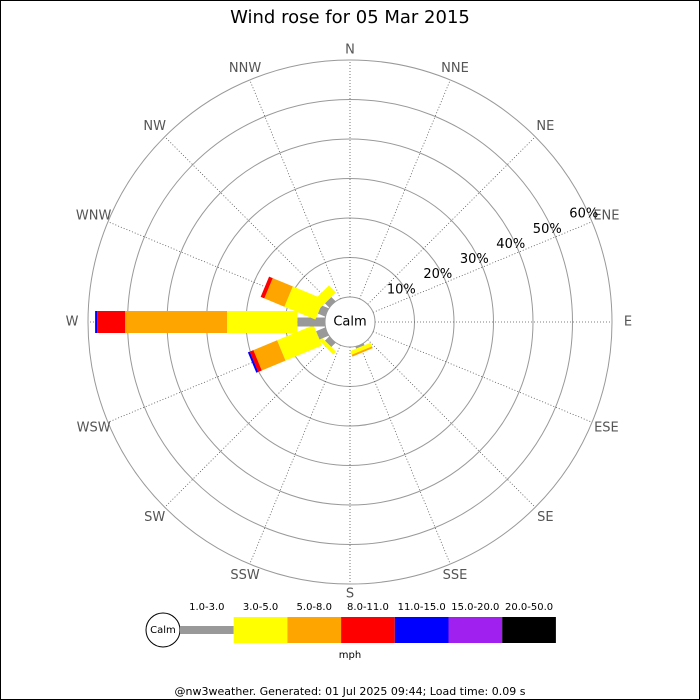 This screenshot has height=700, width=700. What do you see at coordinates (401, 289) in the screenshot?
I see `r-tick-label: 10%` at bounding box center [401, 289].